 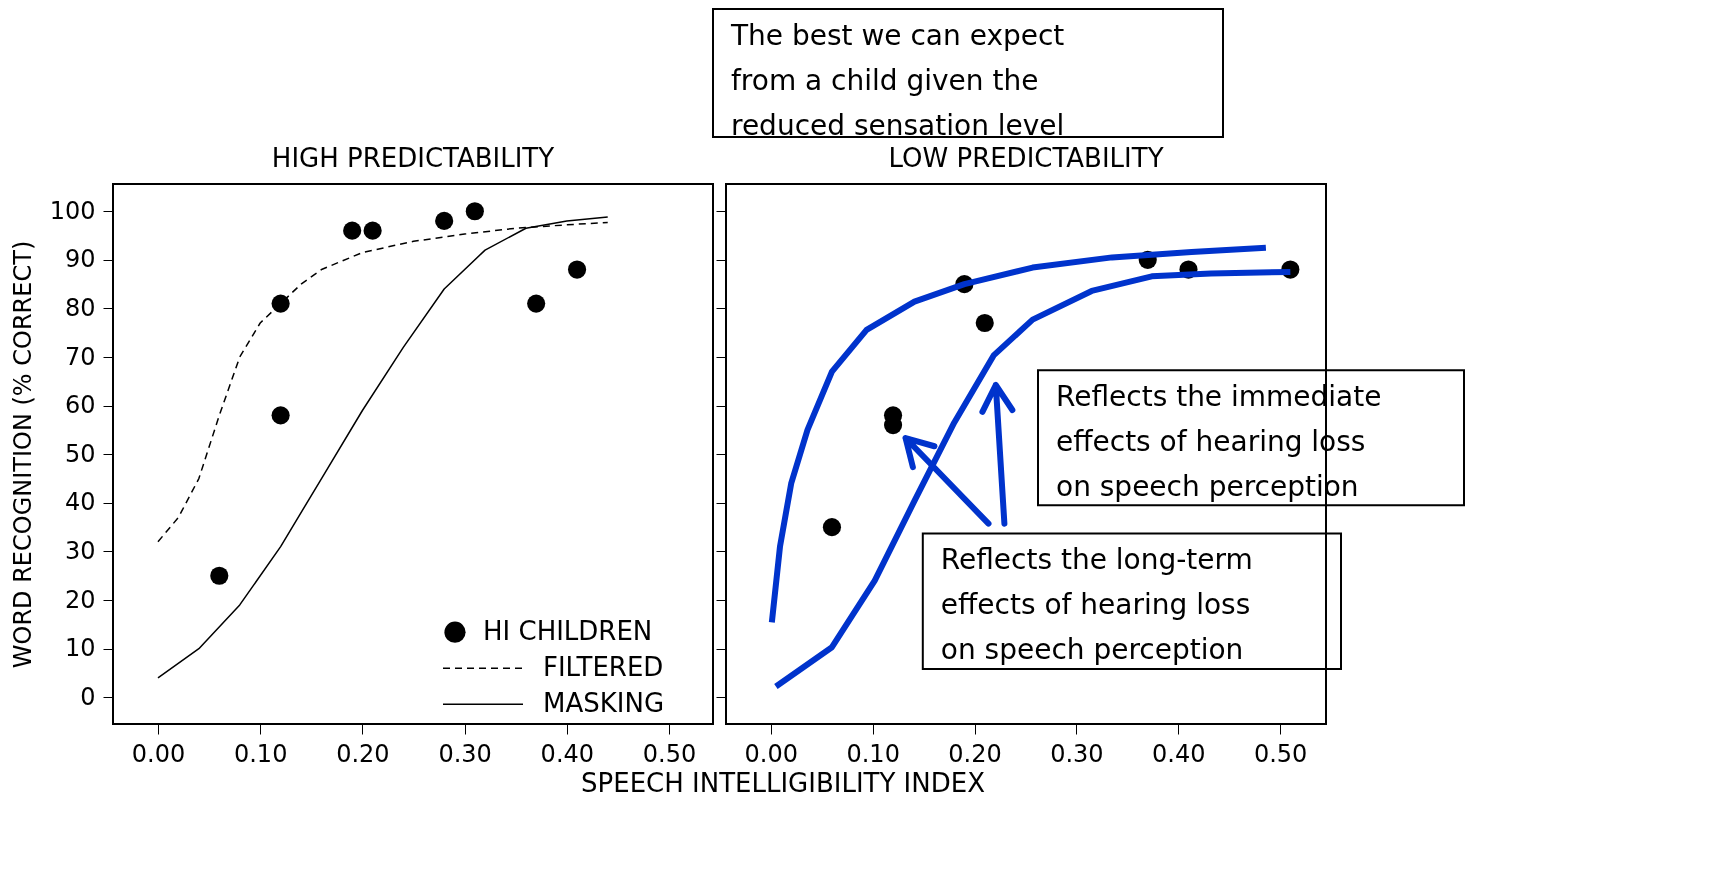 I want to click on legend-label: FILTERED, so click(x=603, y=667).